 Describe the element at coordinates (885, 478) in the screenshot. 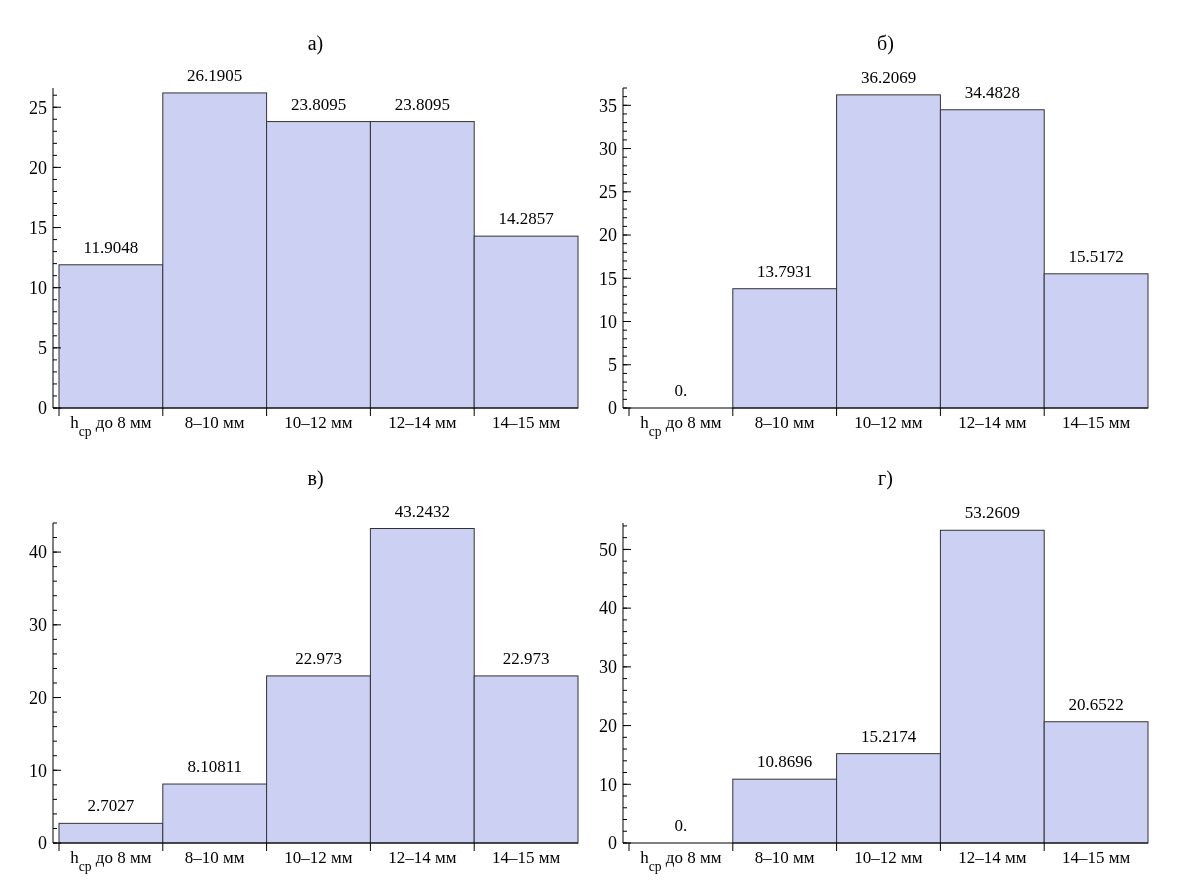

I see `chart-title: г)` at that location.